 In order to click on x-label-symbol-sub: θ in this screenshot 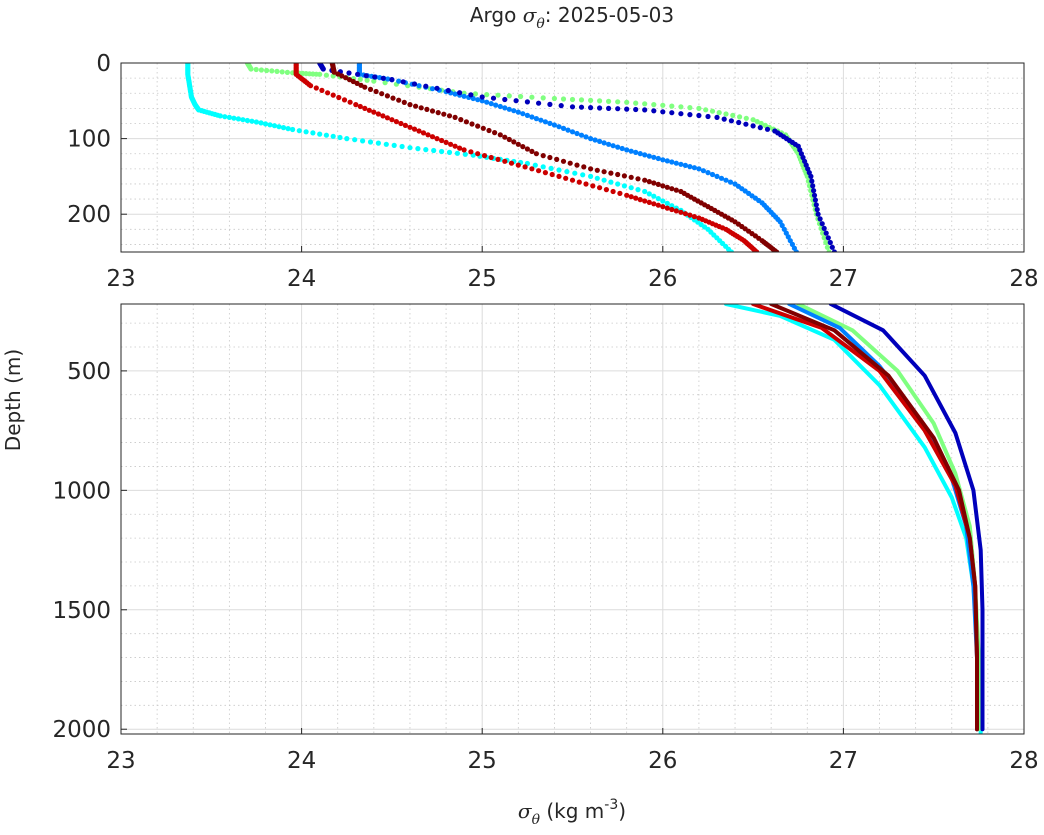, I will do `click(536, 820)`.